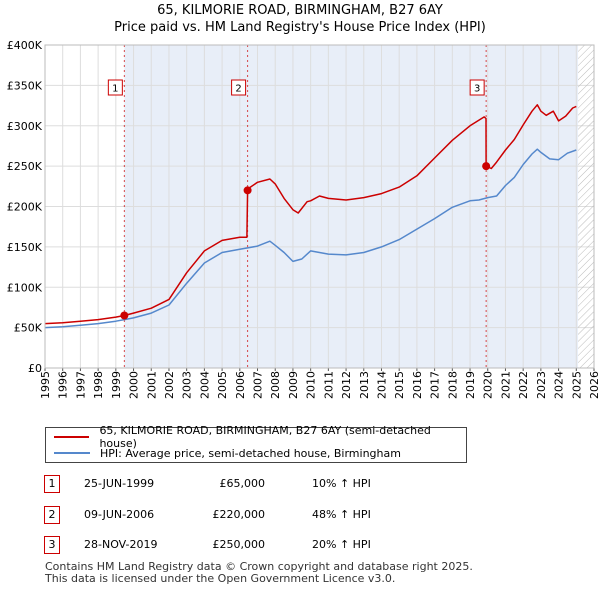 The height and width of the screenshot is (590, 600). What do you see at coordinates (328, 385) in the screenshot?
I see `x-tick-label: 2011` at bounding box center [328, 385].